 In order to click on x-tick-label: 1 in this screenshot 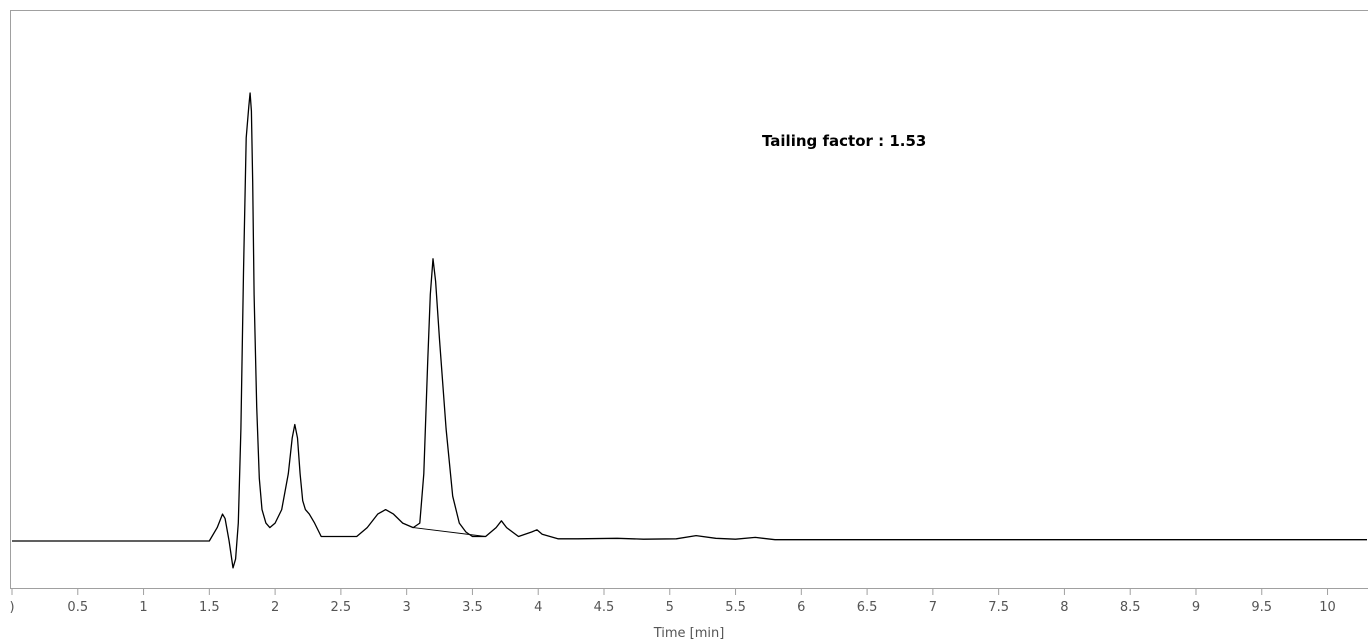, I will do `click(143, 607)`.